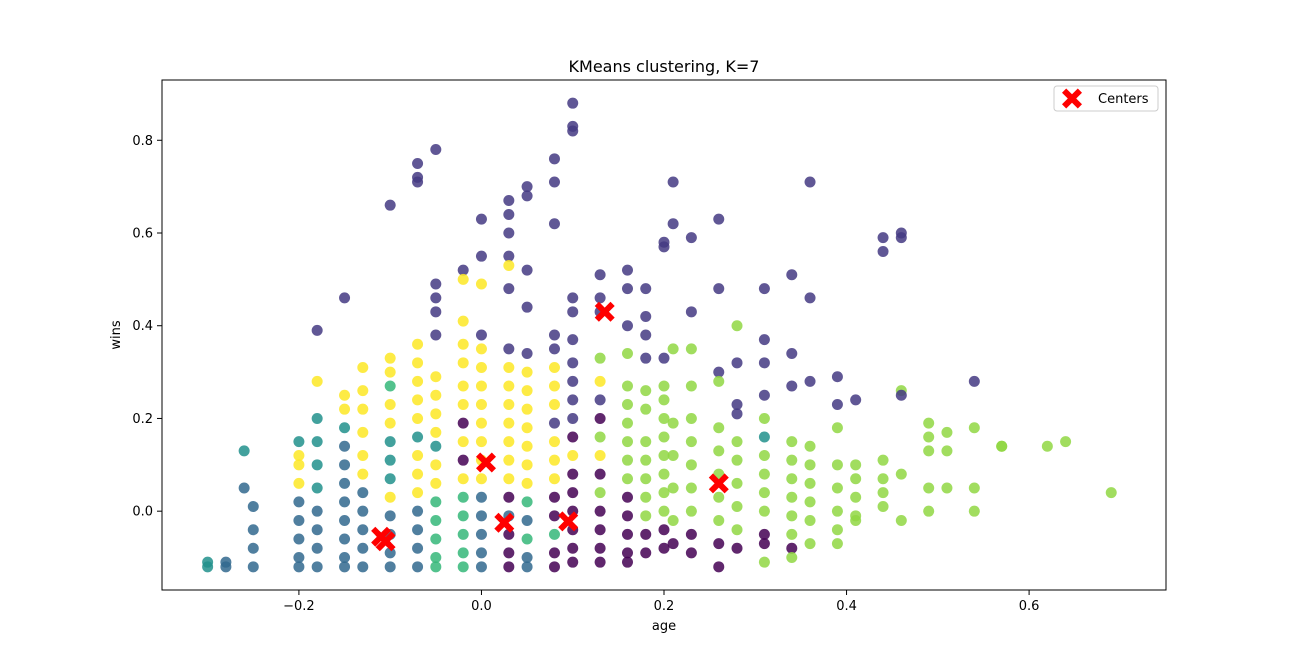 This screenshot has height=662, width=1294. Describe the element at coordinates (664, 626) in the screenshot. I see `x-axis-label: age` at that location.